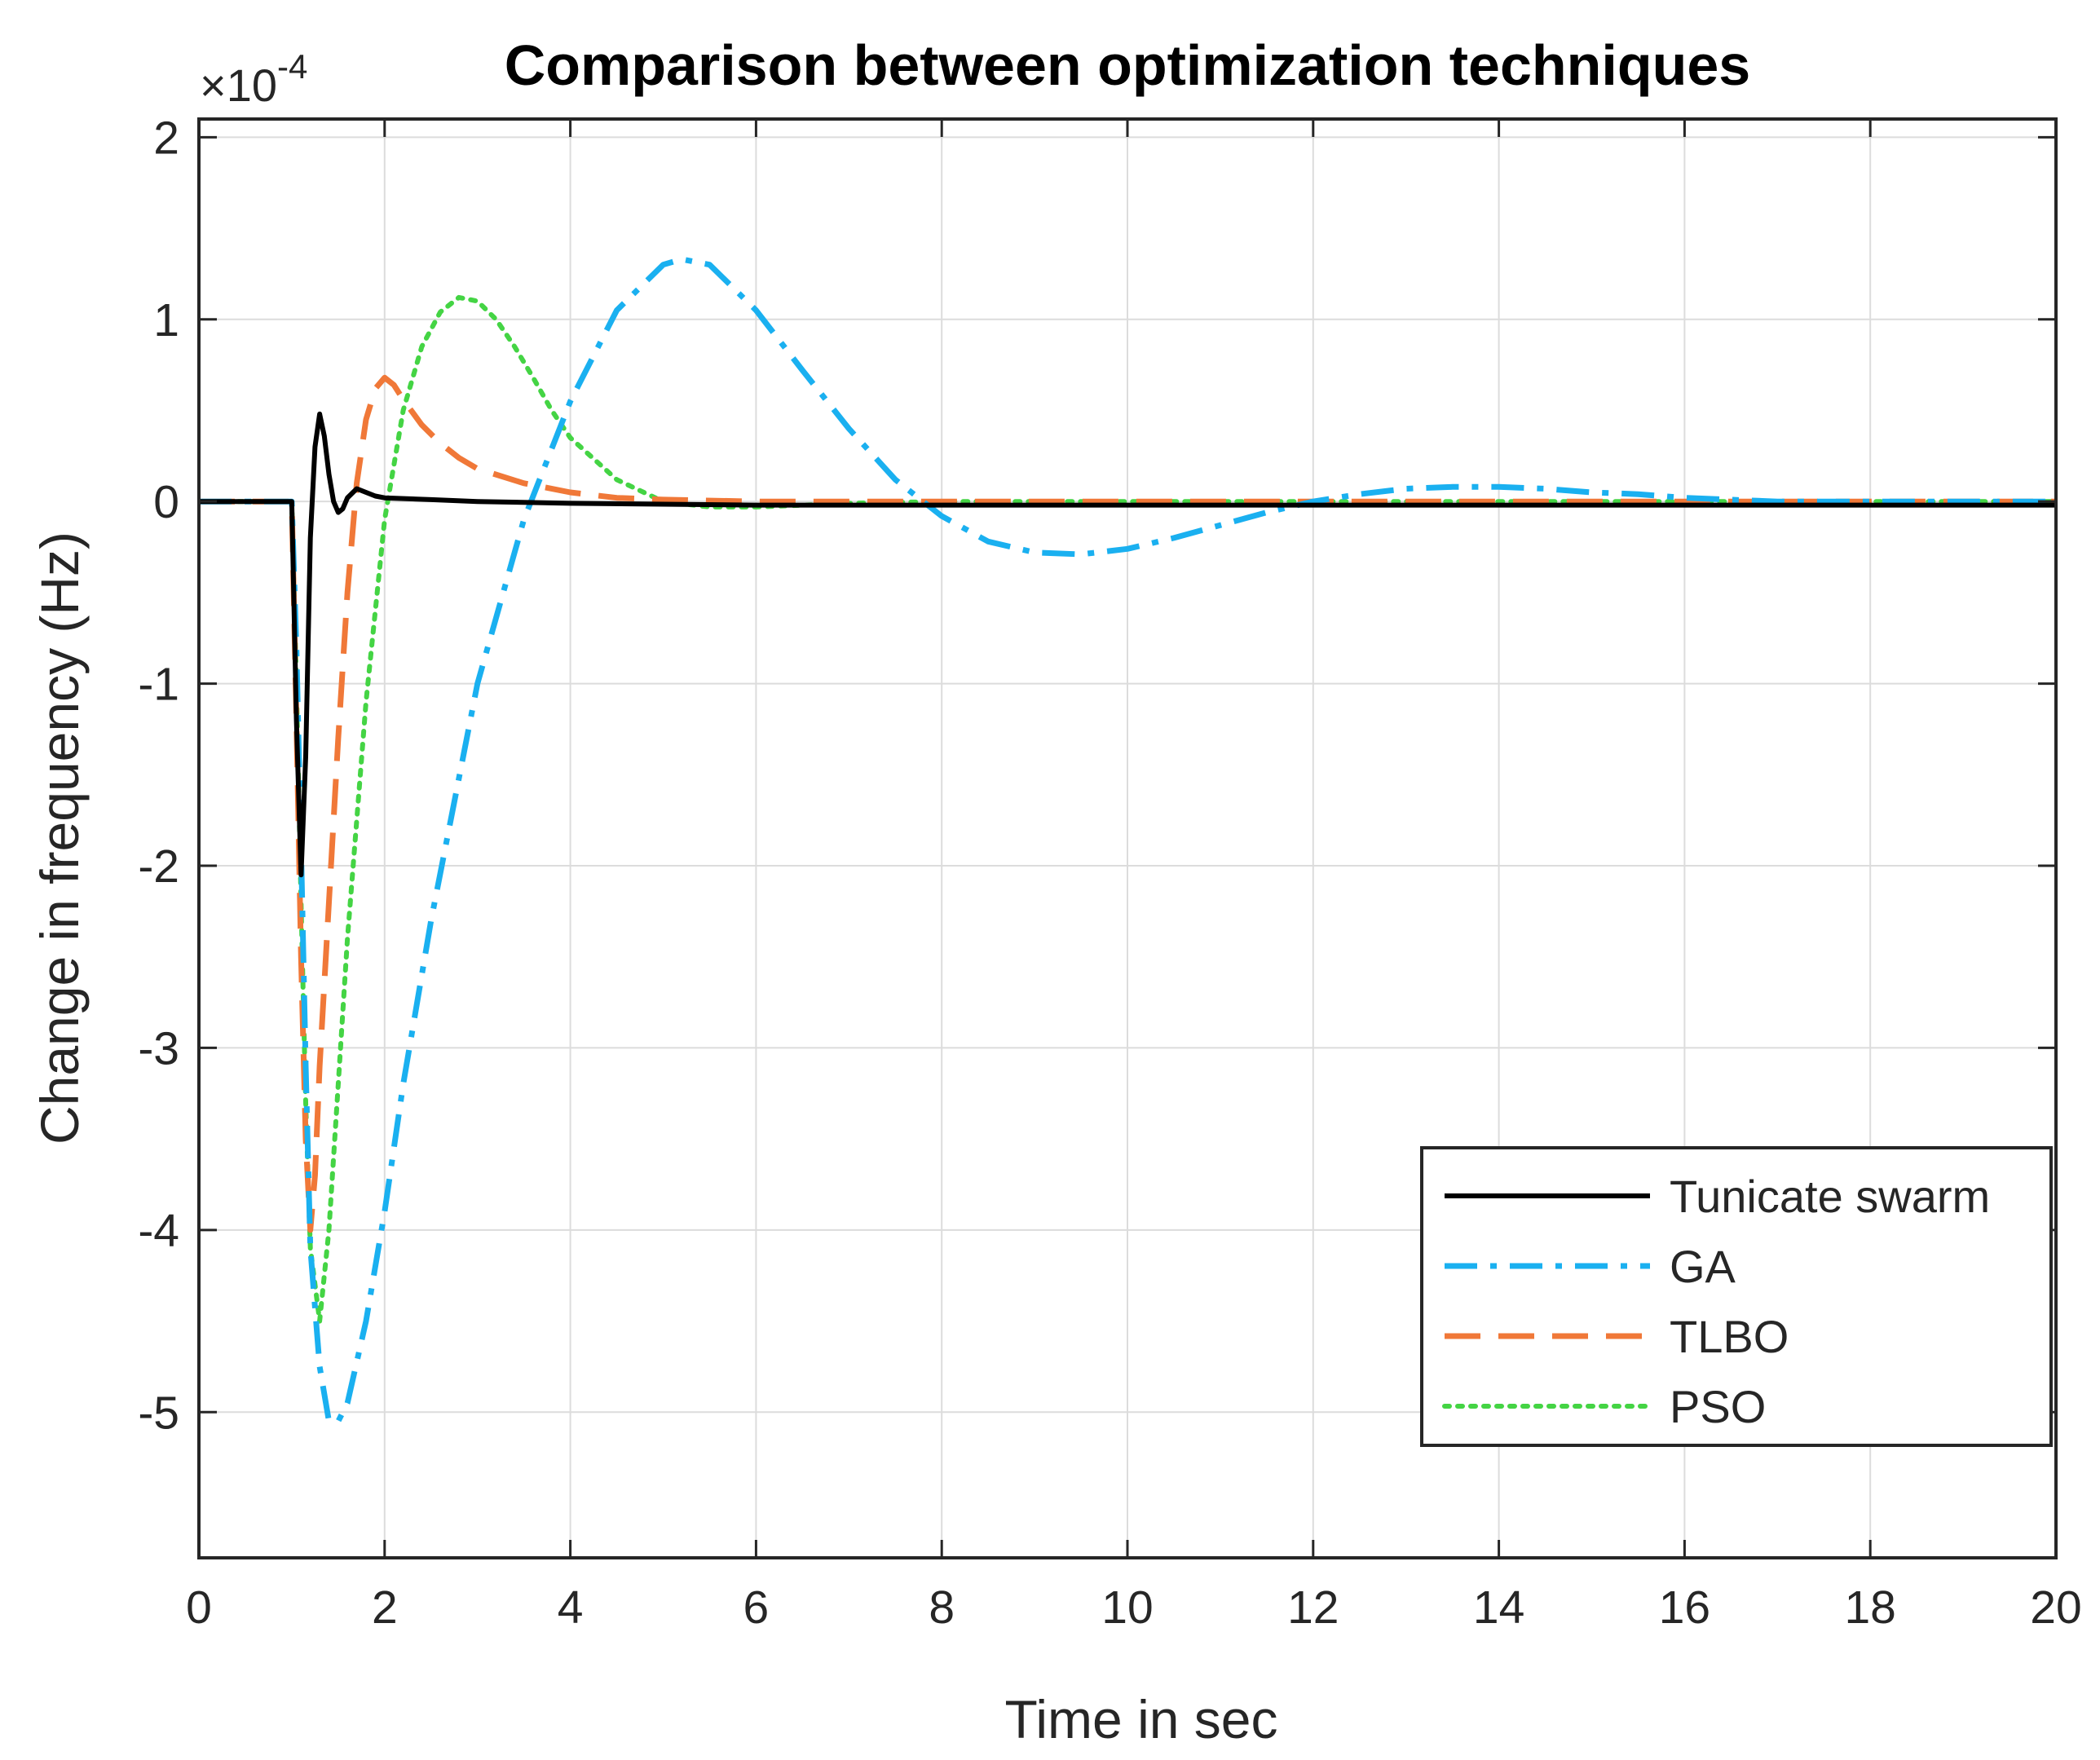 The height and width of the screenshot is (1760, 2100). What do you see at coordinates (1684, 1607) in the screenshot?
I see `x-tick-label: 16` at bounding box center [1684, 1607].